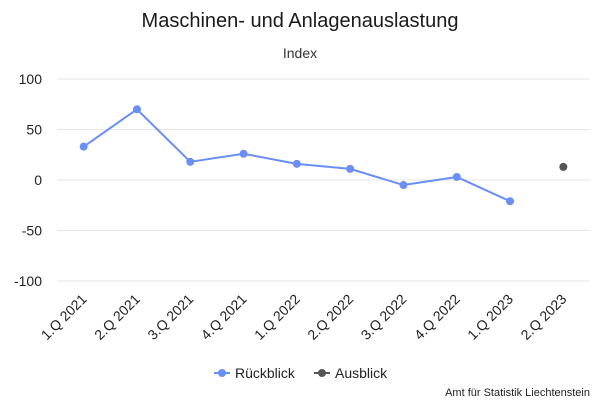 The width and height of the screenshot is (600, 400). I want to click on x-tick-label: 3.Q 2022, so click(384, 317).